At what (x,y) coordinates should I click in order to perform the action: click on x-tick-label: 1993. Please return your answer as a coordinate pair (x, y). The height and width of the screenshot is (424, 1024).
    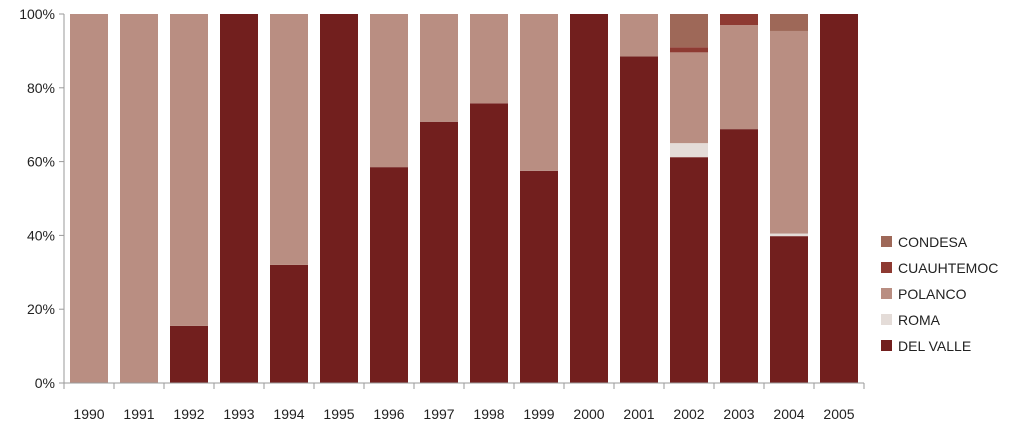
    Looking at the image, I should click on (238, 414).